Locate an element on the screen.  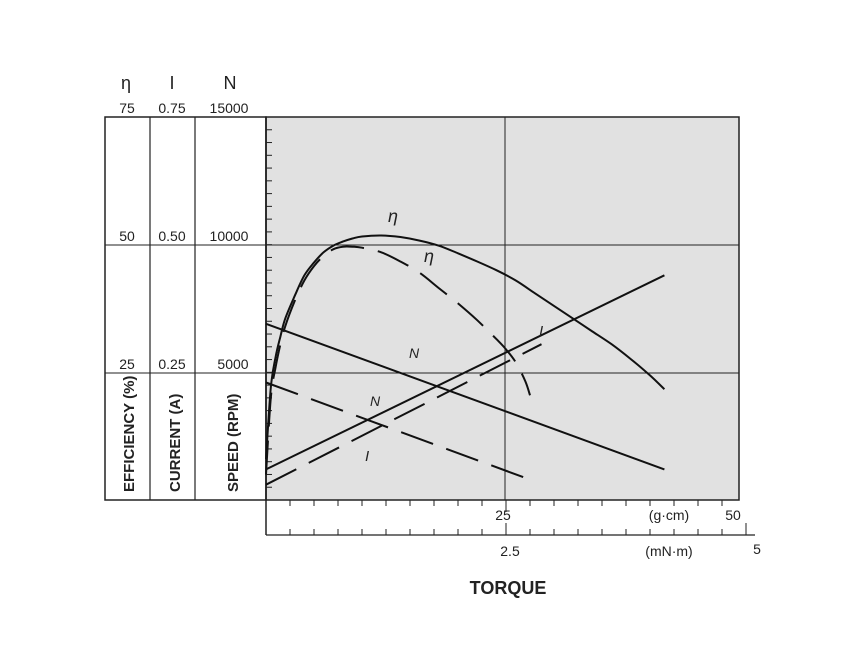
current-curve-dashed is located at coordinates (403, 414).